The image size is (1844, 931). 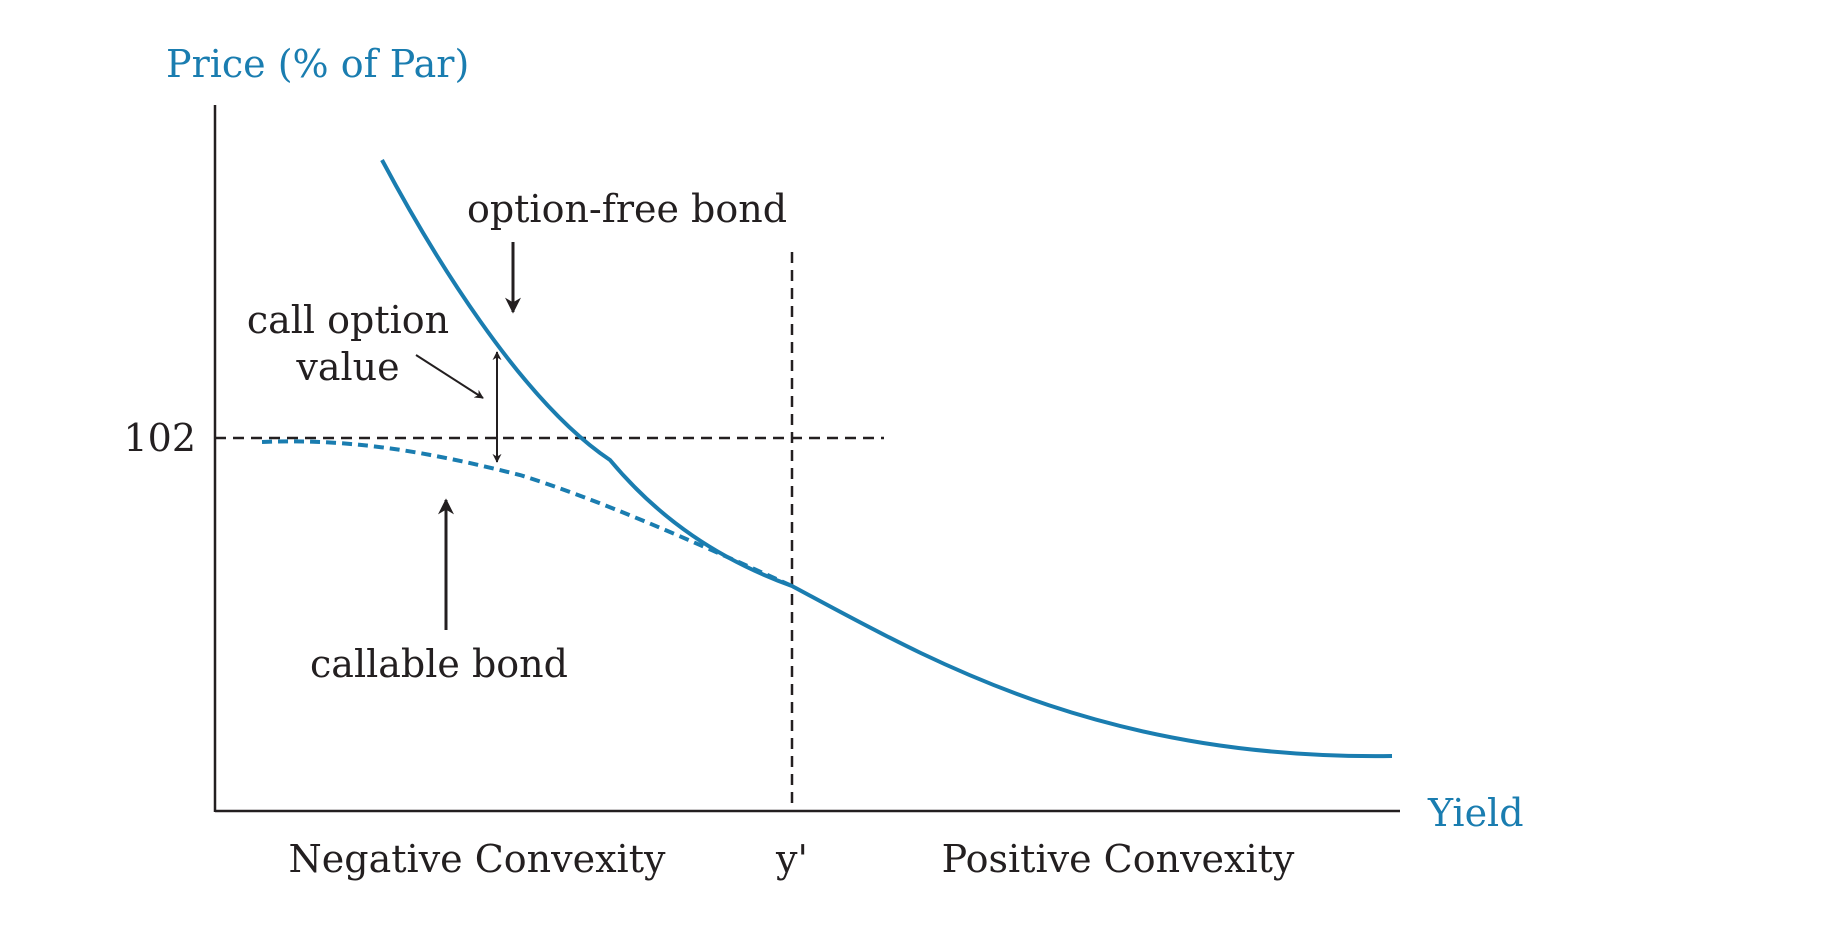 I want to click on y-prime-tick-label: y', so click(x=791, y=859).